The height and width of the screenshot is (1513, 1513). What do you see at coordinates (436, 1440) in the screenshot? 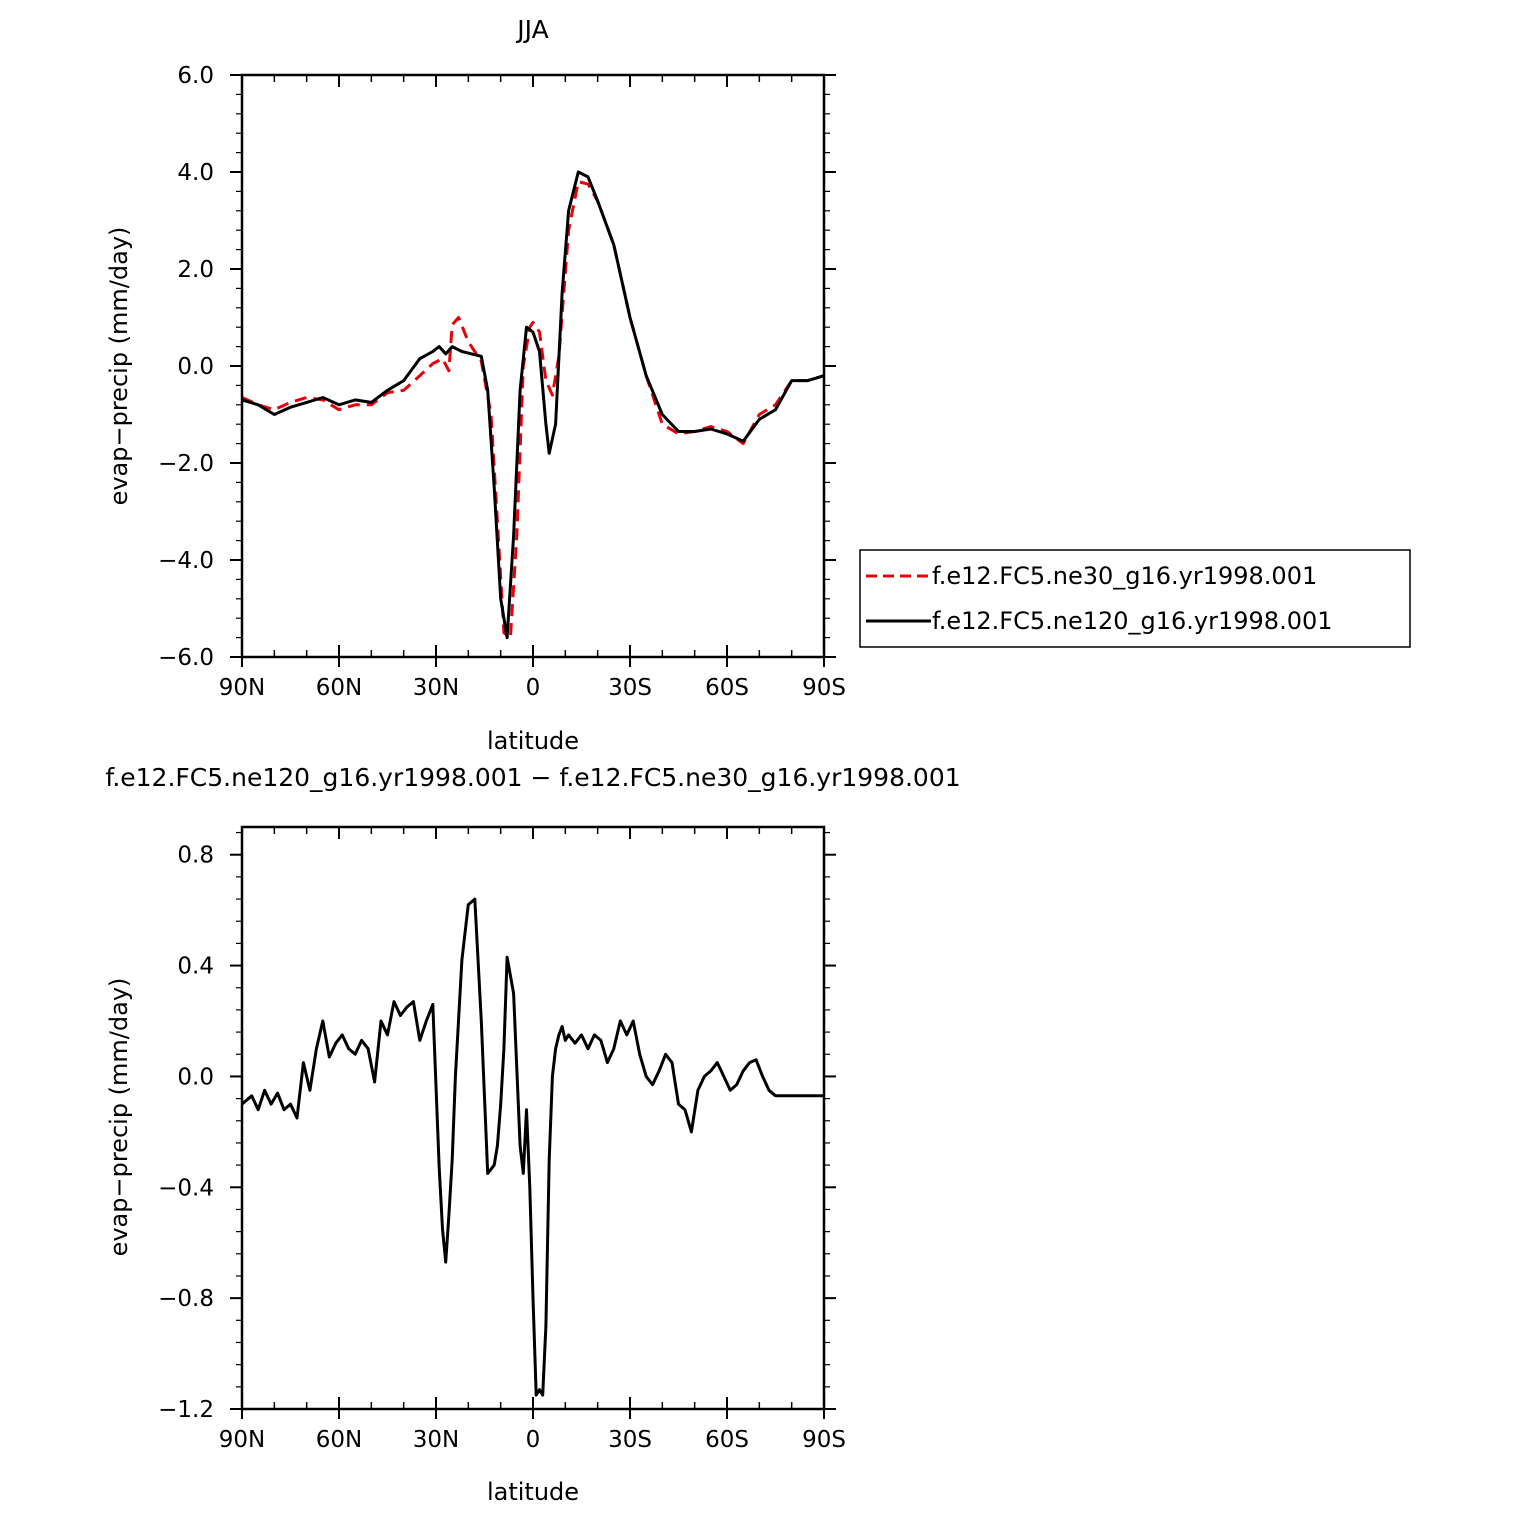
I see `bottom-x-tick-label: 30N` at bounding box center [436, 1440].